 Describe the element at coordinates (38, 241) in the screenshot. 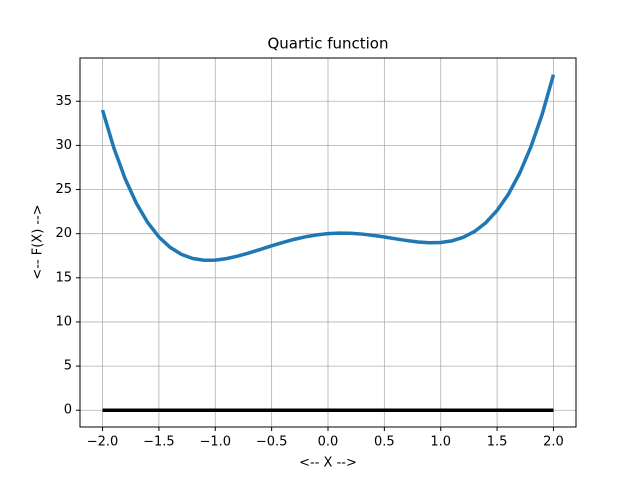

I see `y-axis-label: <-- F(X) -->` at that location.